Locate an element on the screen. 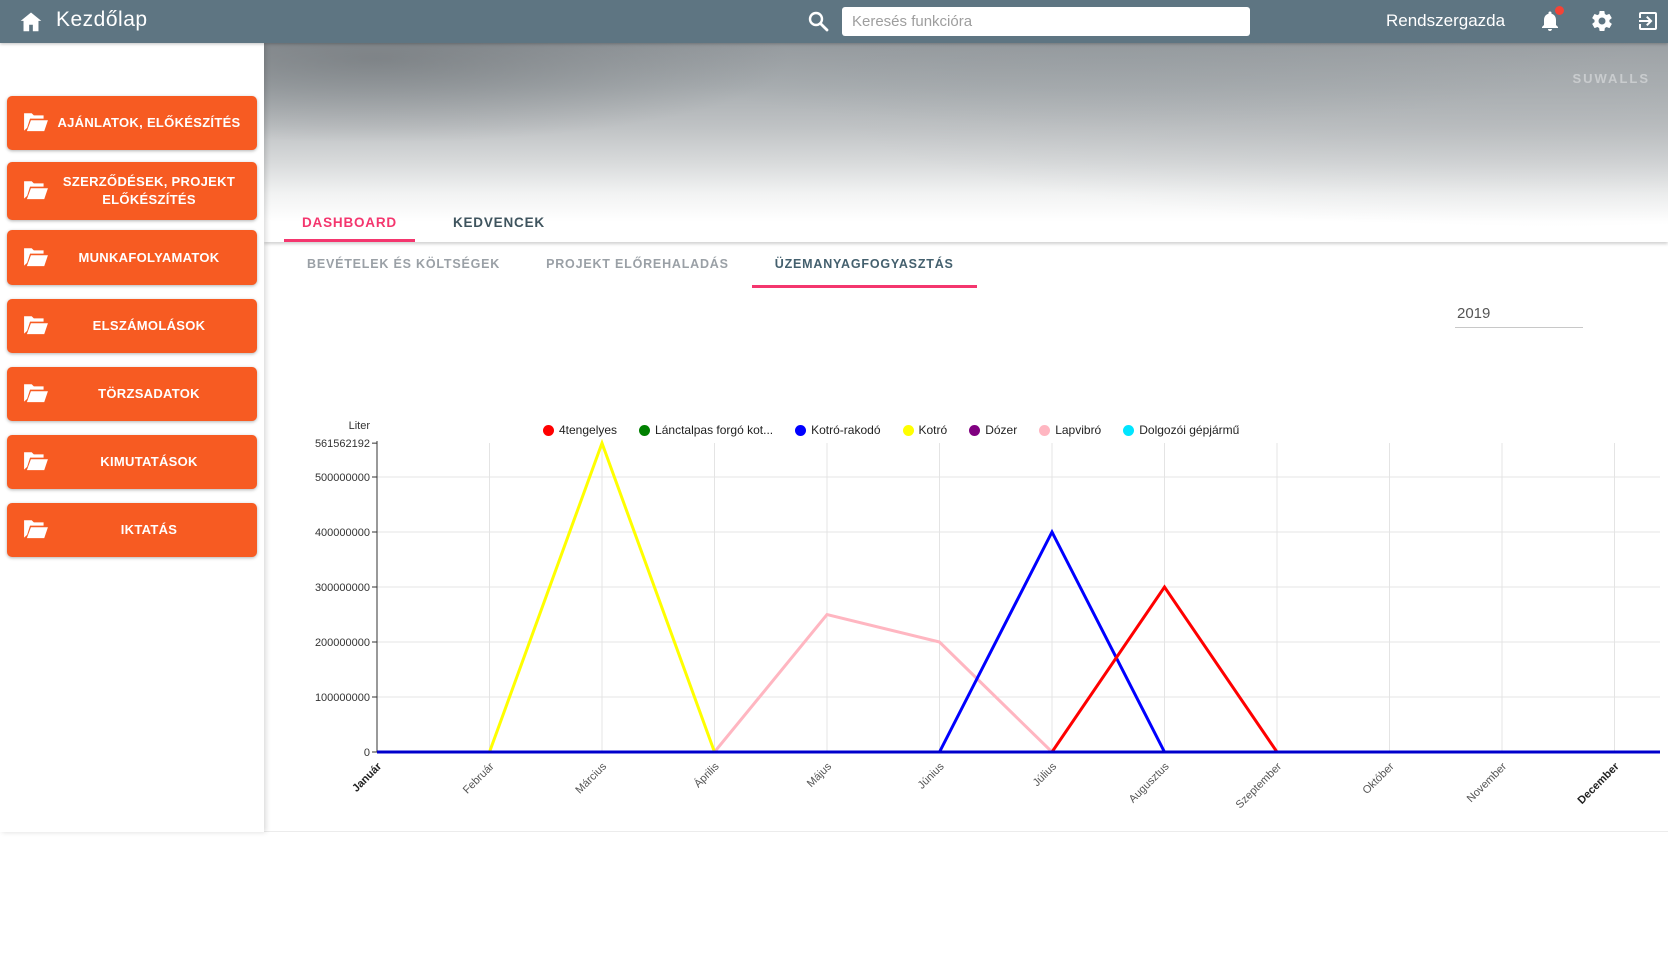  sidebar-item-label: AJÁNLATOK, ELŐKÉSZÍTÉS is located at coordinates (149, 123).